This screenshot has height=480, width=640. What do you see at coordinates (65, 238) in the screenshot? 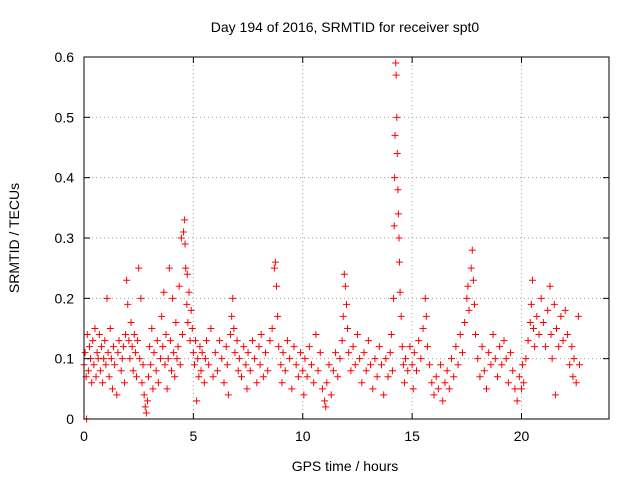
I see `y-tick-label: 0.3` at bounding box center [65, 238].